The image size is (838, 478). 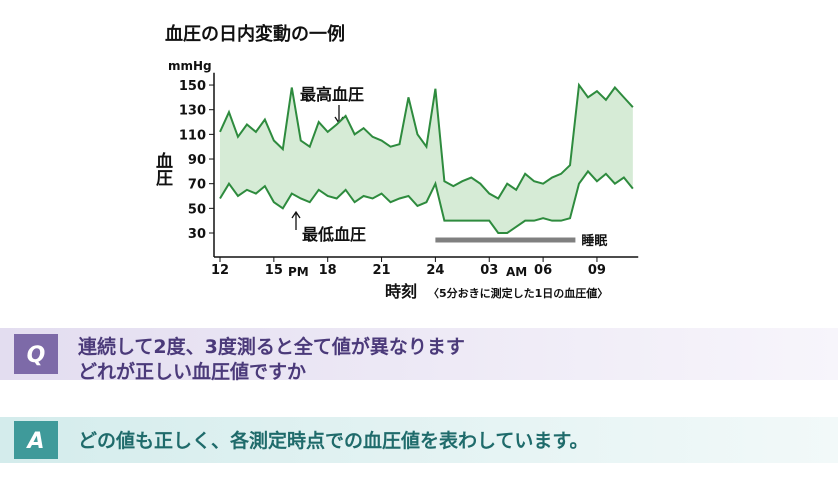 I want to click on sleep-label: 睡眠, so click(x=594, y=241).